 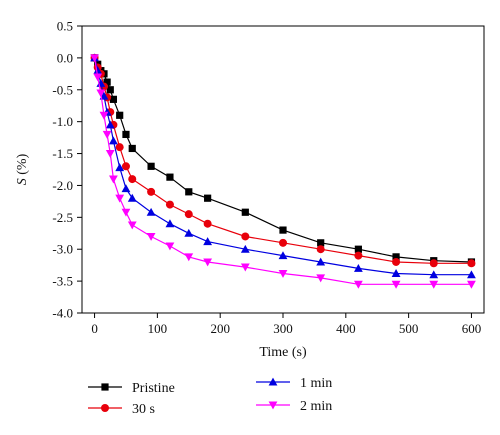 I want to click on x-tick-label: 600, so click(x=472, y=328).